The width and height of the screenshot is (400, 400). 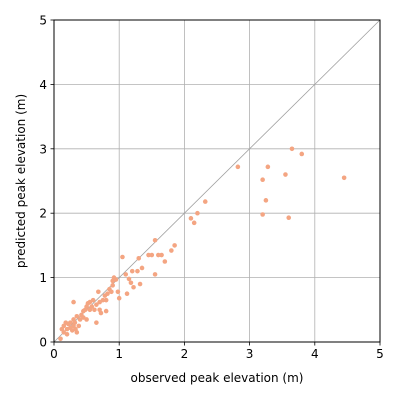 I want to click on y-tick-label: 1, so click(x=43, y=278).